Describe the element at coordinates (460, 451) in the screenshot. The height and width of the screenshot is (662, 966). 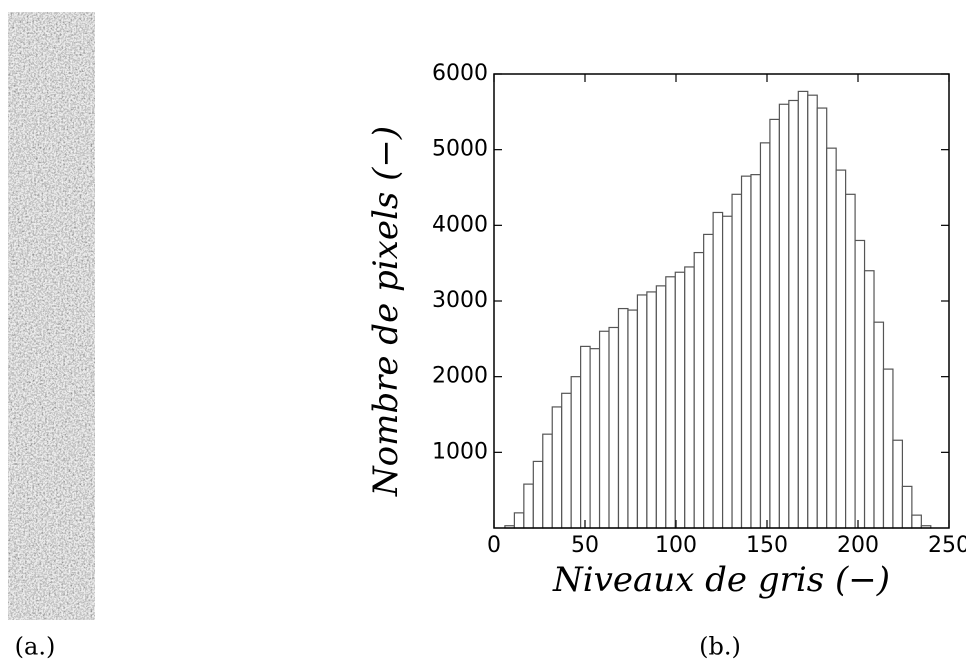
I see `y-tick-label: 1000` at that location.